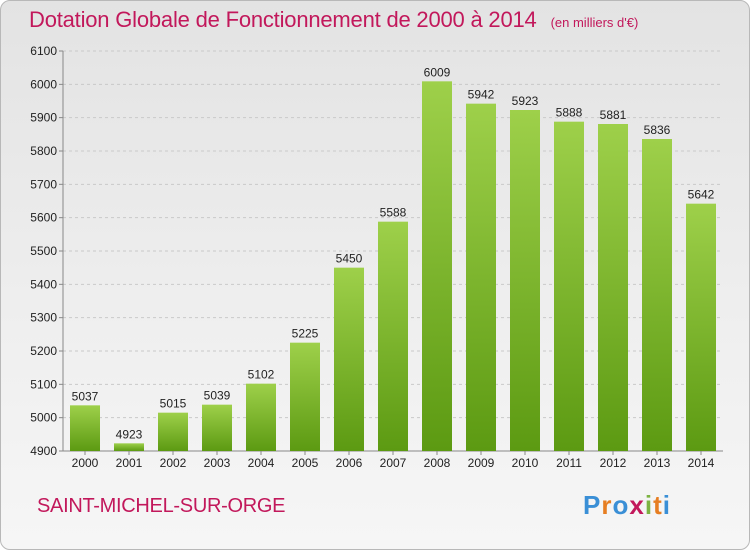 This screenshot has width=750, height=550. What do you see at coordinates (161, 506) in the screenshot?
I see `commune-name: SAINT-MICHEL-SUR-ORGE` at bounding box center [161, 506].